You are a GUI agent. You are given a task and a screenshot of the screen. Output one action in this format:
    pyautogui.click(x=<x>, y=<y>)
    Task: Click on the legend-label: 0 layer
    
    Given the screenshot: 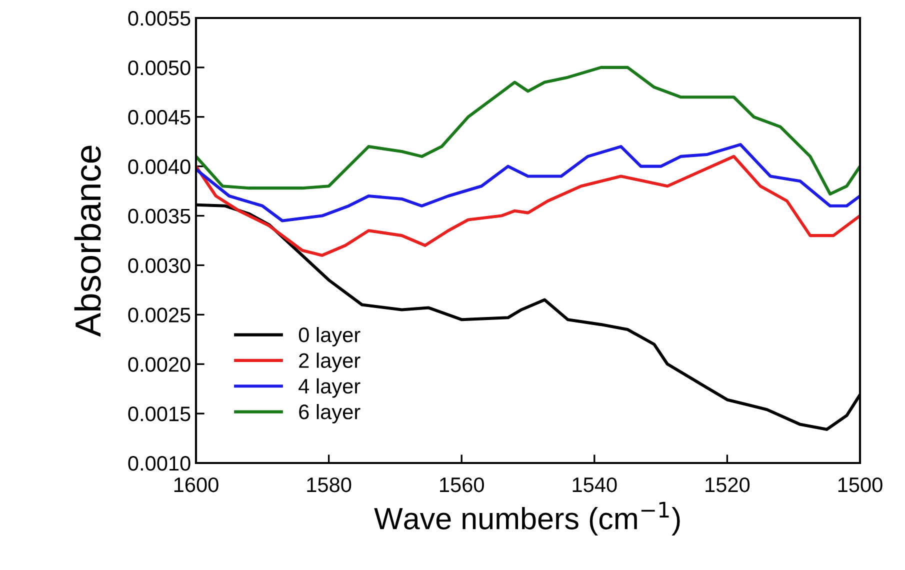 What is the action you would take?
    pyautogui.click(x=329, y=336)
    